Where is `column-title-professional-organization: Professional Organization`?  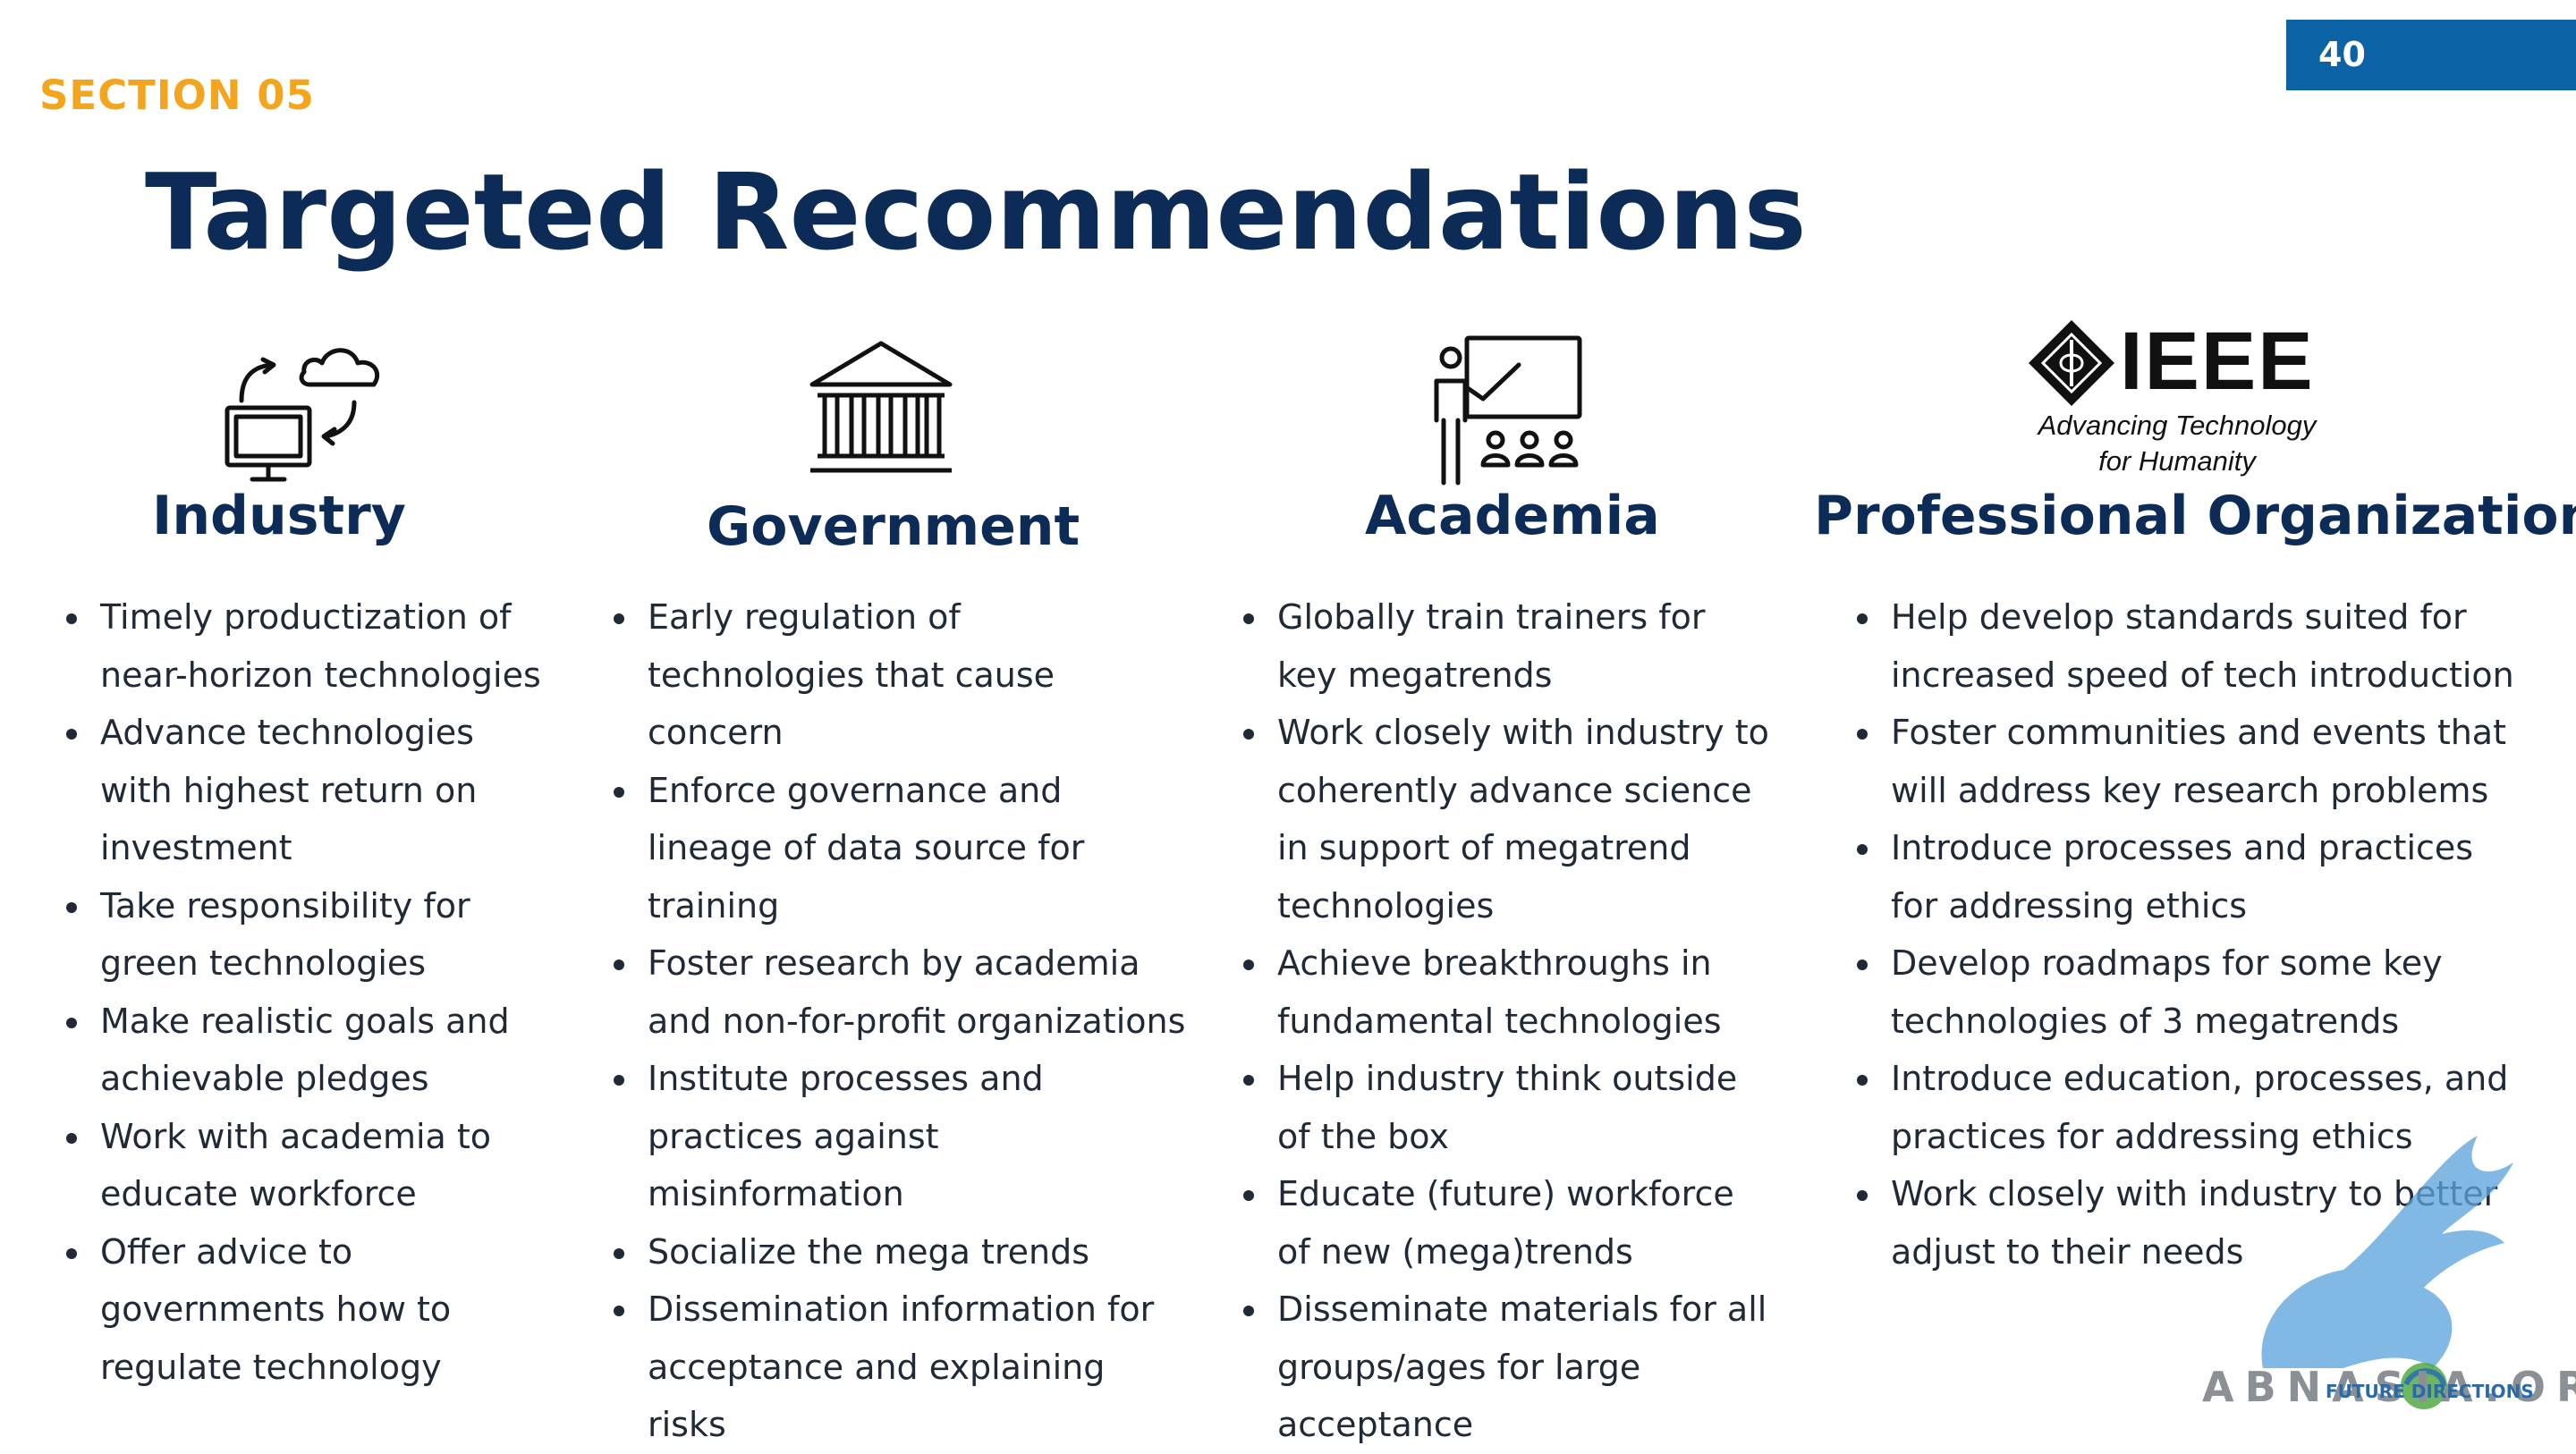
column-title-professional-organization: Professional Organization is located at coordinates (2195, 516).